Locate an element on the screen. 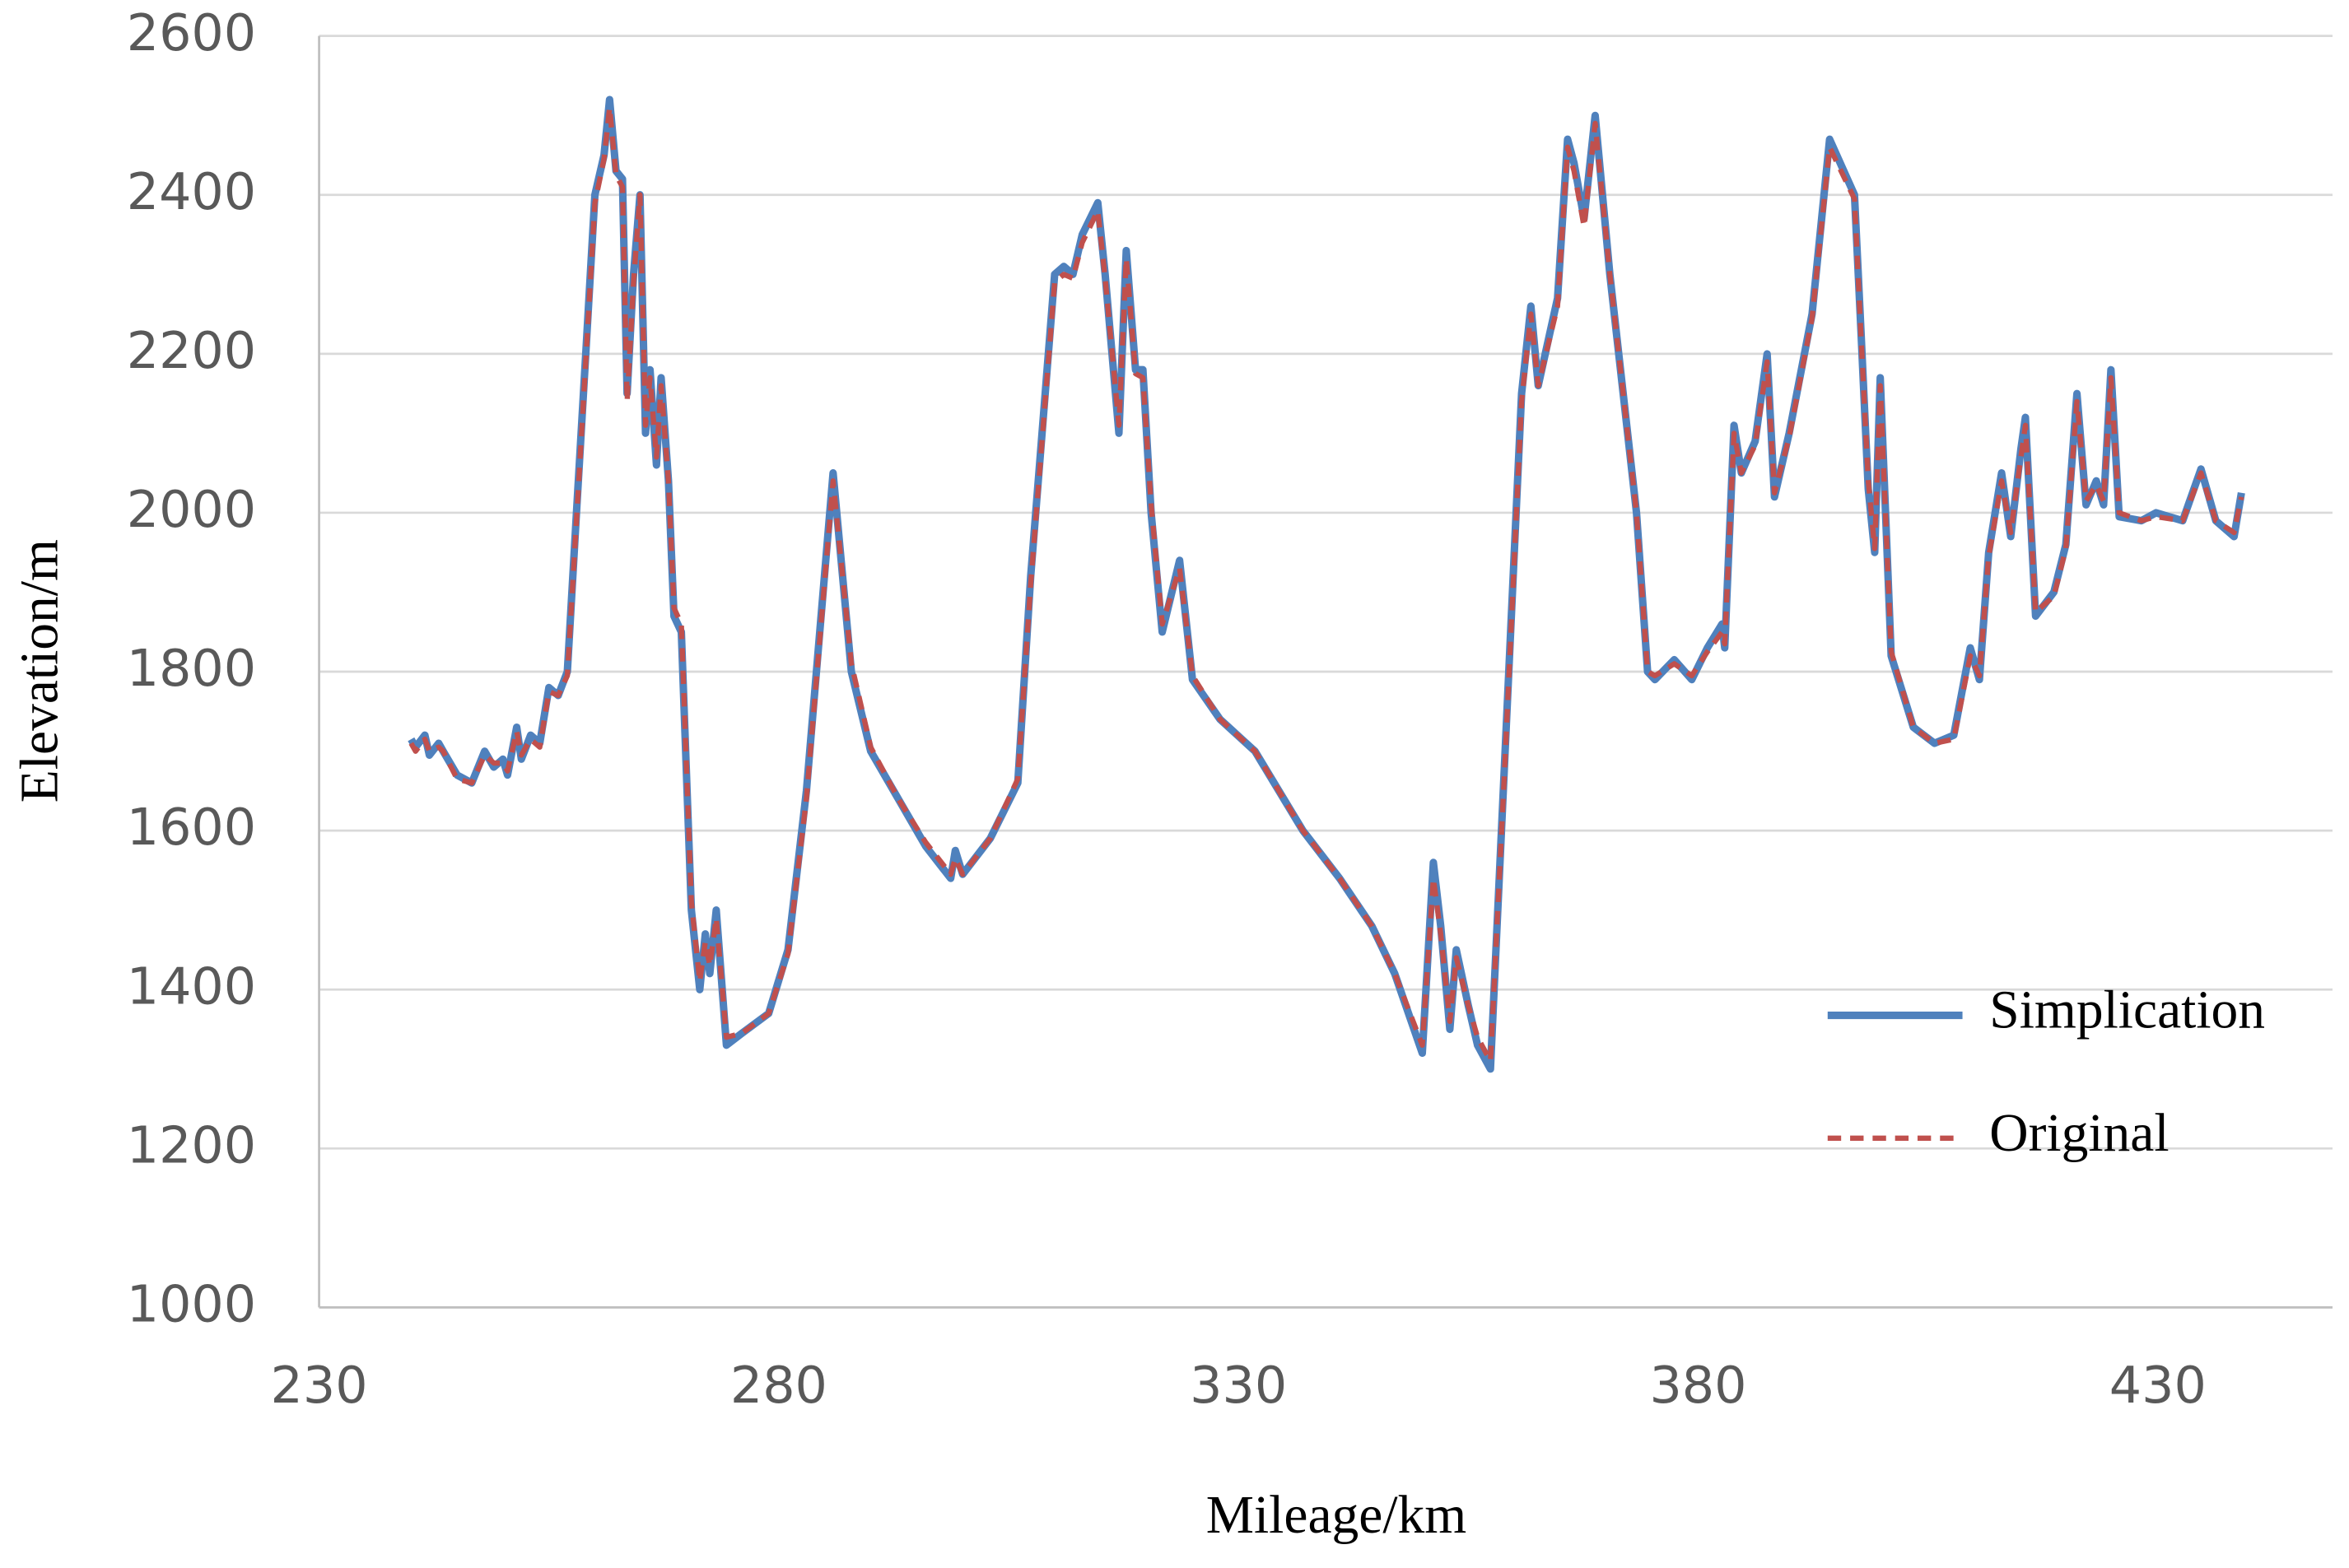 Image resolution: width=2349 pixels, height=1568 pixels. y-tick-label: 1800 is located at coordinates (191, 668).